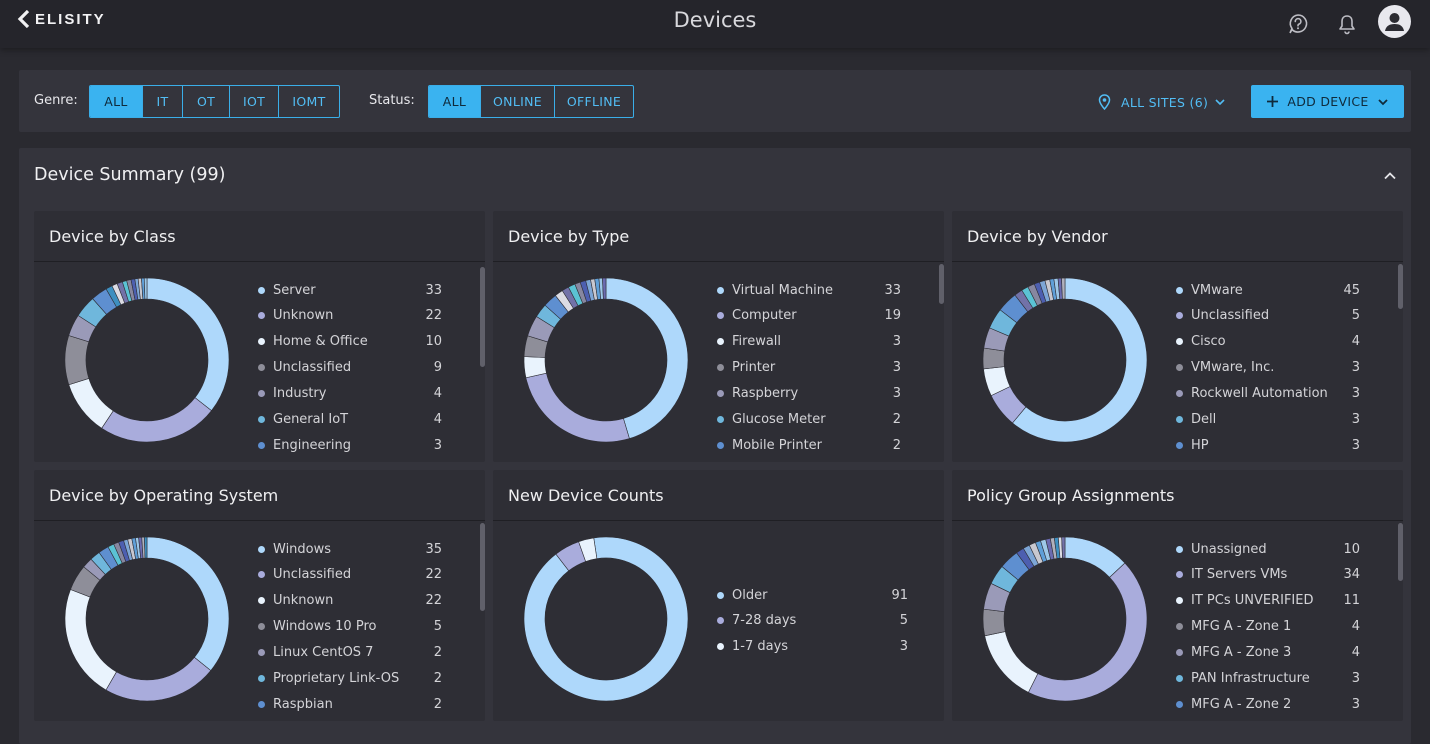 The width and height of the screenshot is (1430, 744). Describe the element at coordinates (1273, 101) in the screenshot. I see `plus-icon` at that location.